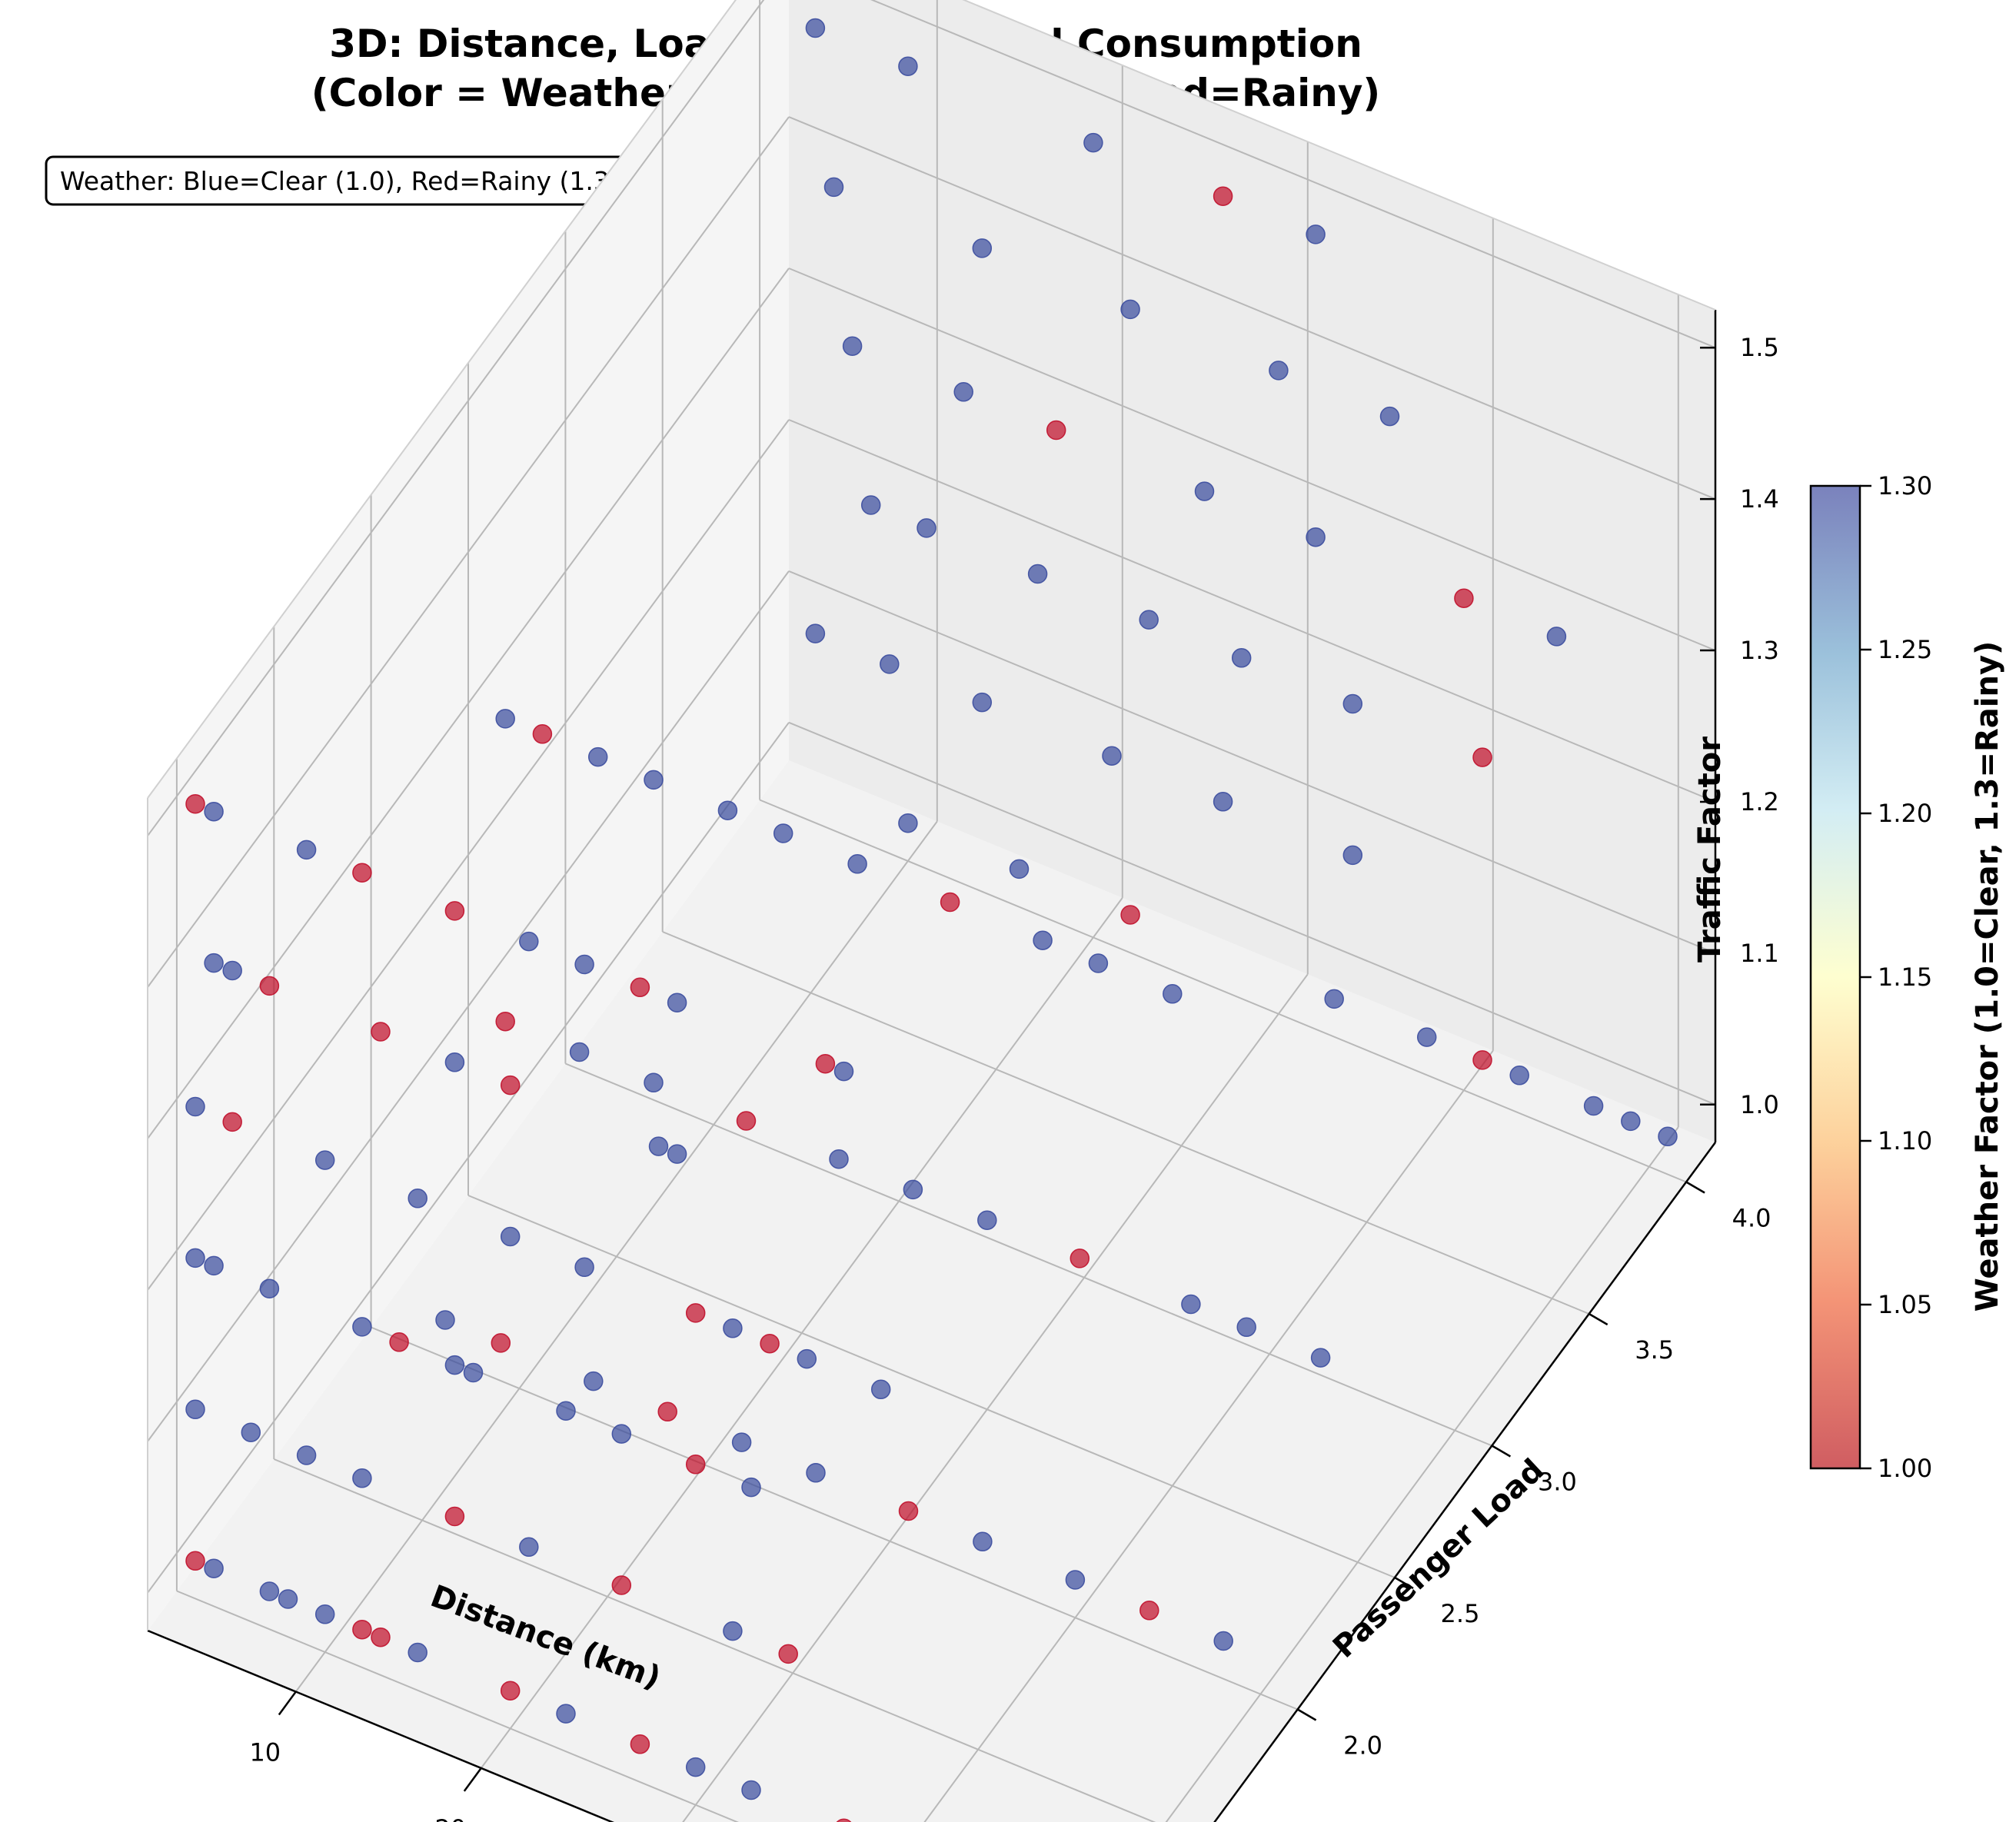 This screenshot has width=2016, height=1822. What do you see at coordinates (1759, 347) in the screenshot?
I see `z-tick-label: 1.5` at bounding box center [1759, 347].